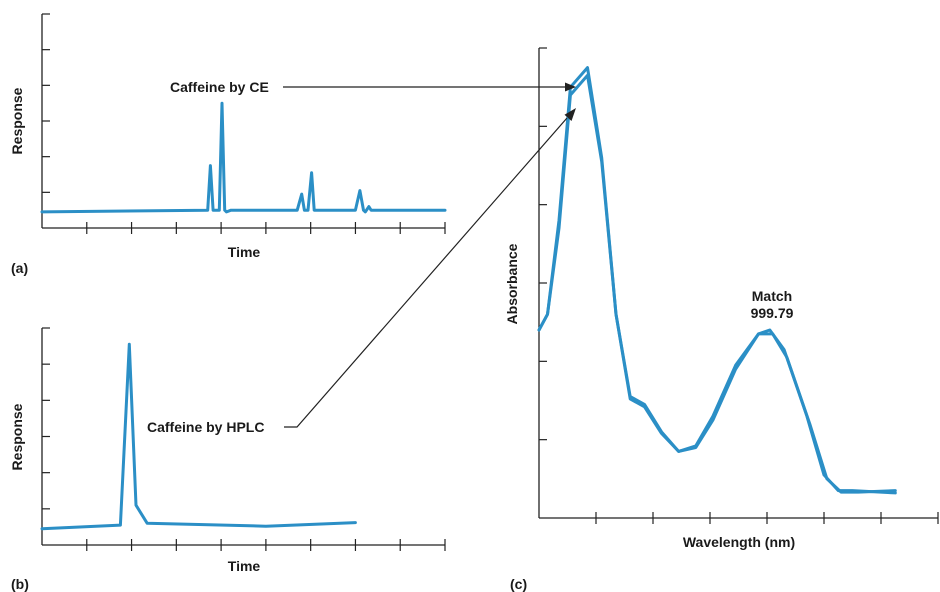  I want to click on panel-a-x-label: Time, so click(244, 252).